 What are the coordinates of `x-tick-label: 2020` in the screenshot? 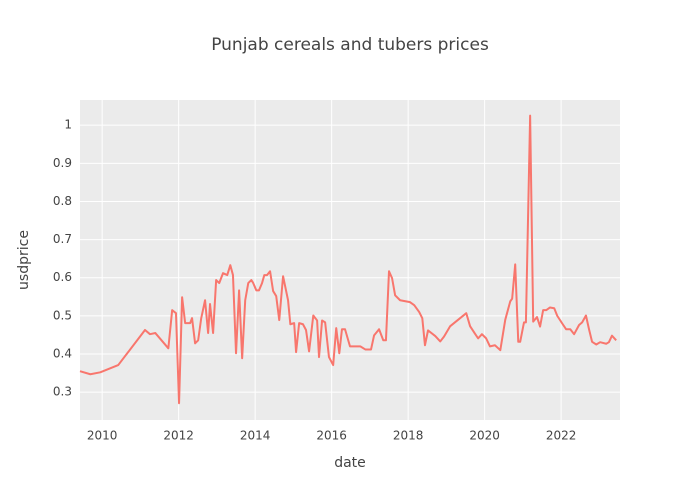 It's located at (484, 436).